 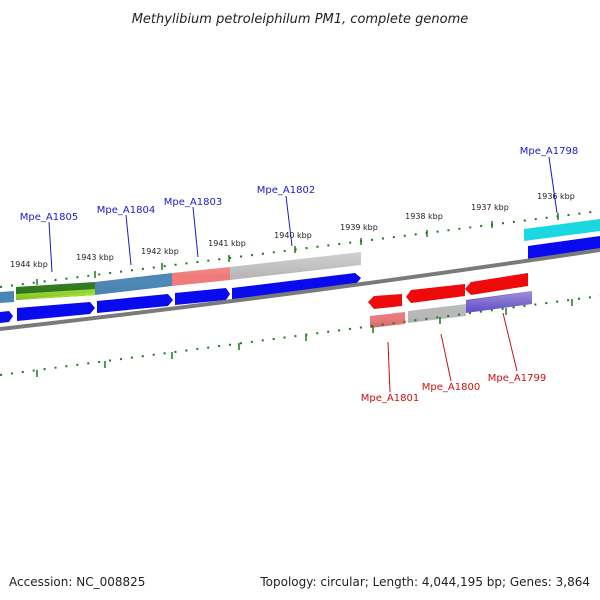 I want to click on kbp-label: 1938 kbp, so click(x=424, y=216).